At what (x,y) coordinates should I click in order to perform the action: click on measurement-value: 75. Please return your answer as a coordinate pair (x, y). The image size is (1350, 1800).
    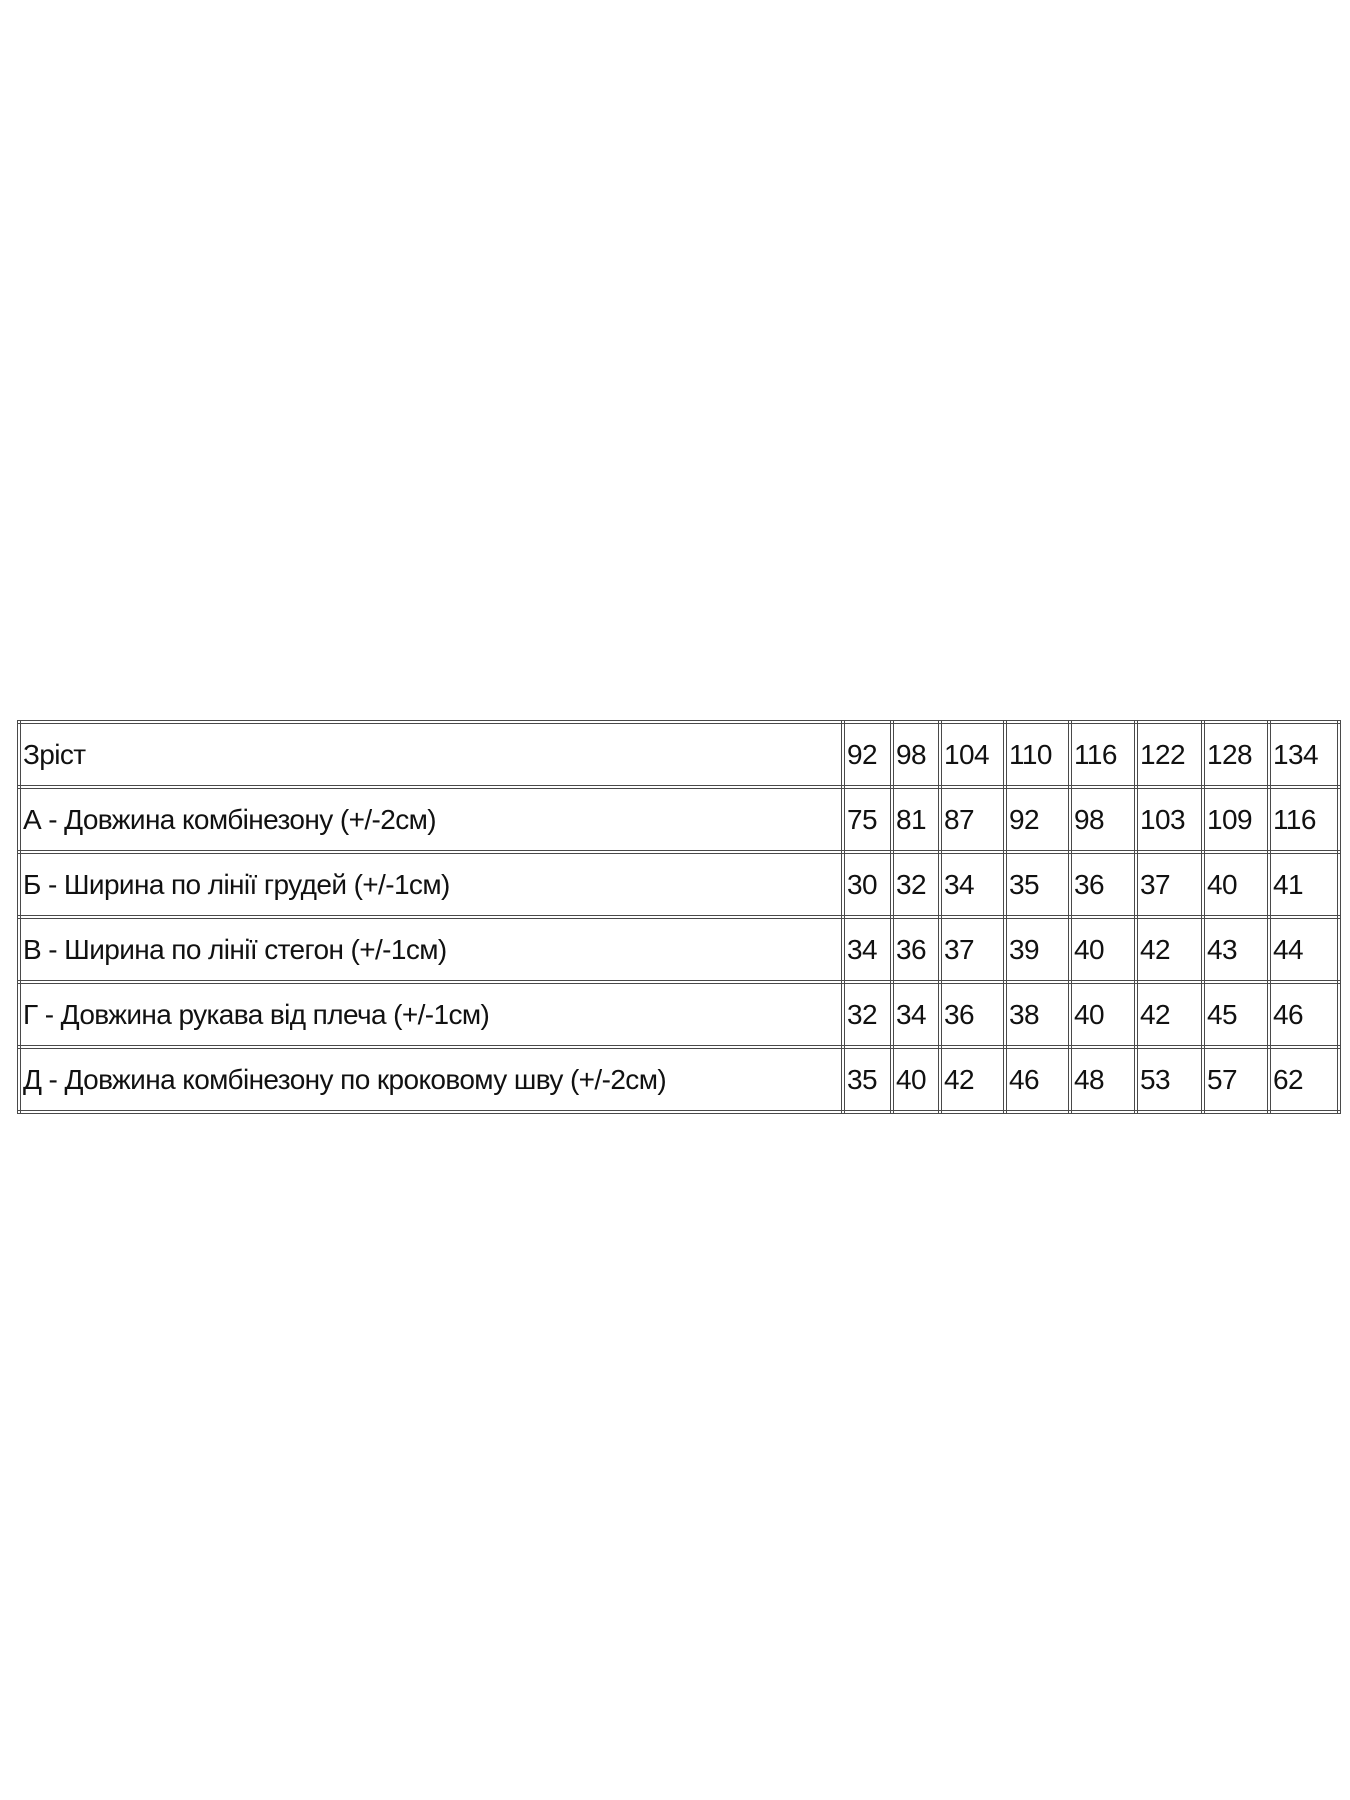
    Looking at the image, I should click on (867, 819).